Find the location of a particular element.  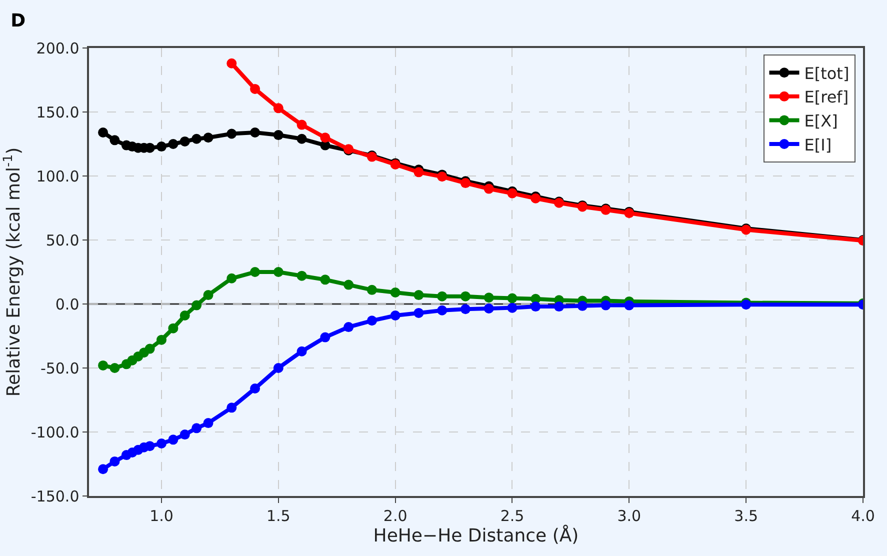

y-tick-label: -150.0 is located at coordinates (55, 496).